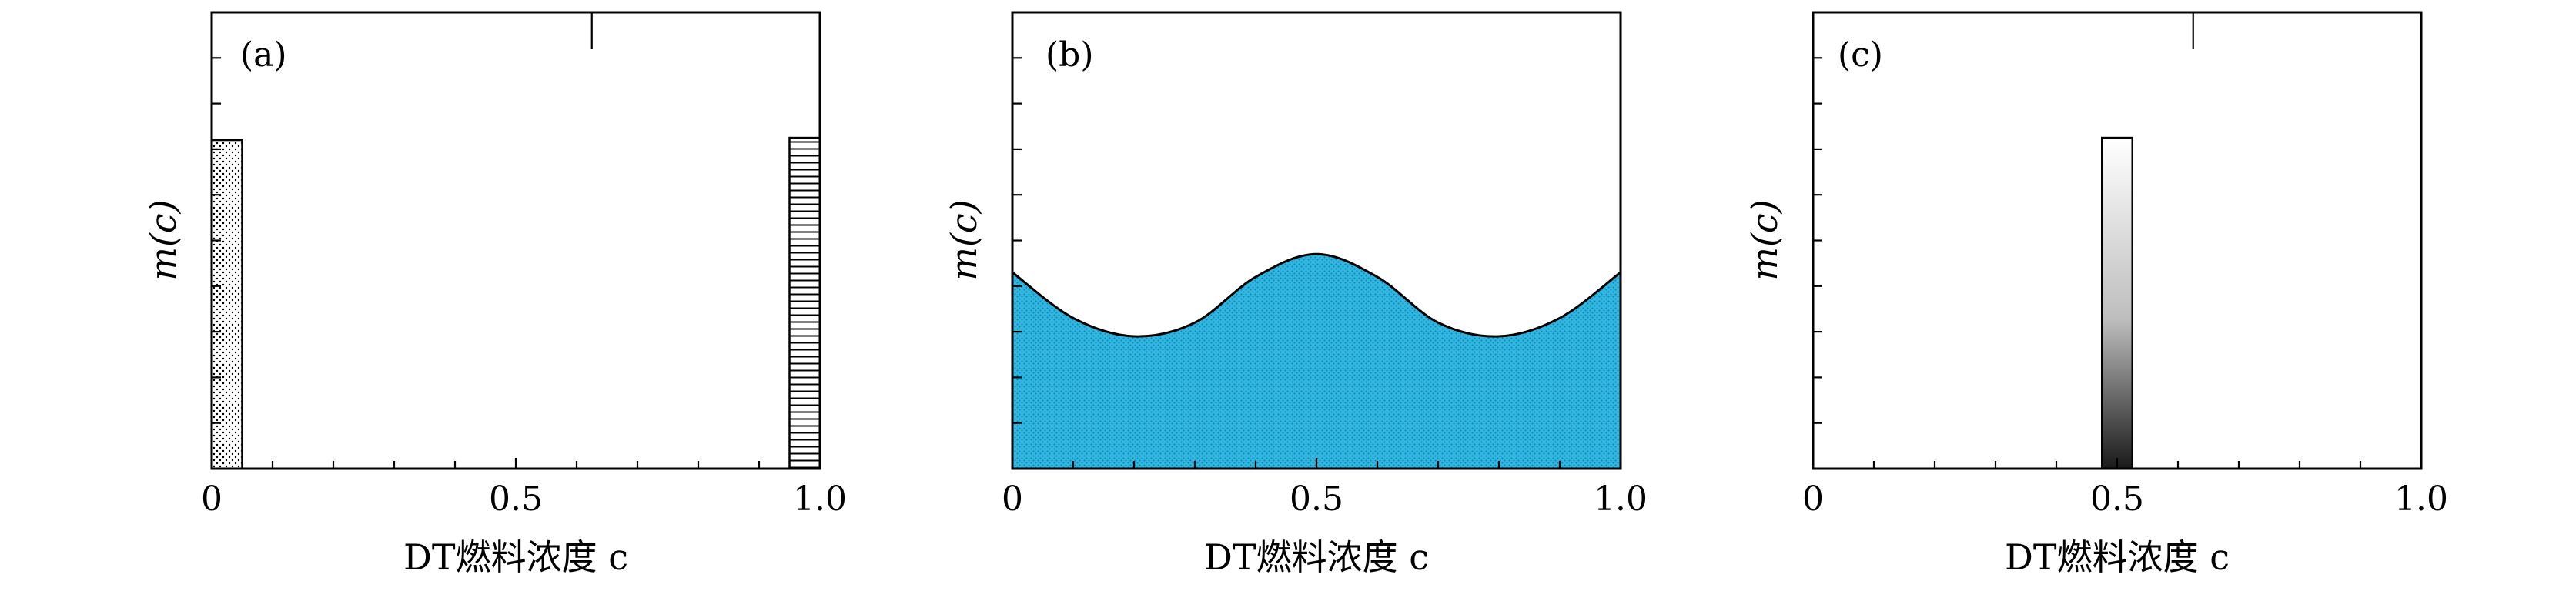 Image resolution: width=2576 pixels, height=591 pixels. What do you see at coordinates (1765, 239) in the screenshot?
I see `panel-c-ylabel: m(c)` at bounding box center [1765, 239].